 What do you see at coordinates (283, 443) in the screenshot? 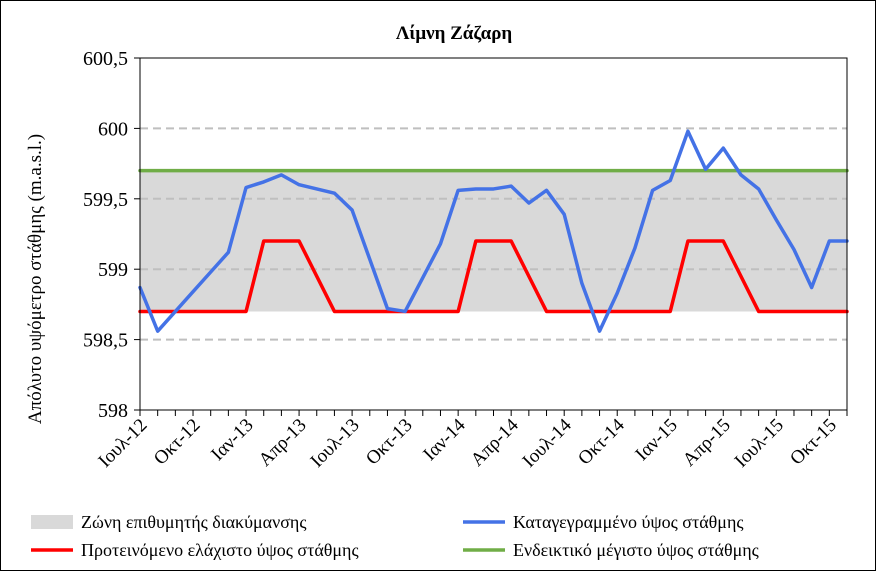
I see `x-tick-label: Απρ-13` at bounding box center [283, 443].